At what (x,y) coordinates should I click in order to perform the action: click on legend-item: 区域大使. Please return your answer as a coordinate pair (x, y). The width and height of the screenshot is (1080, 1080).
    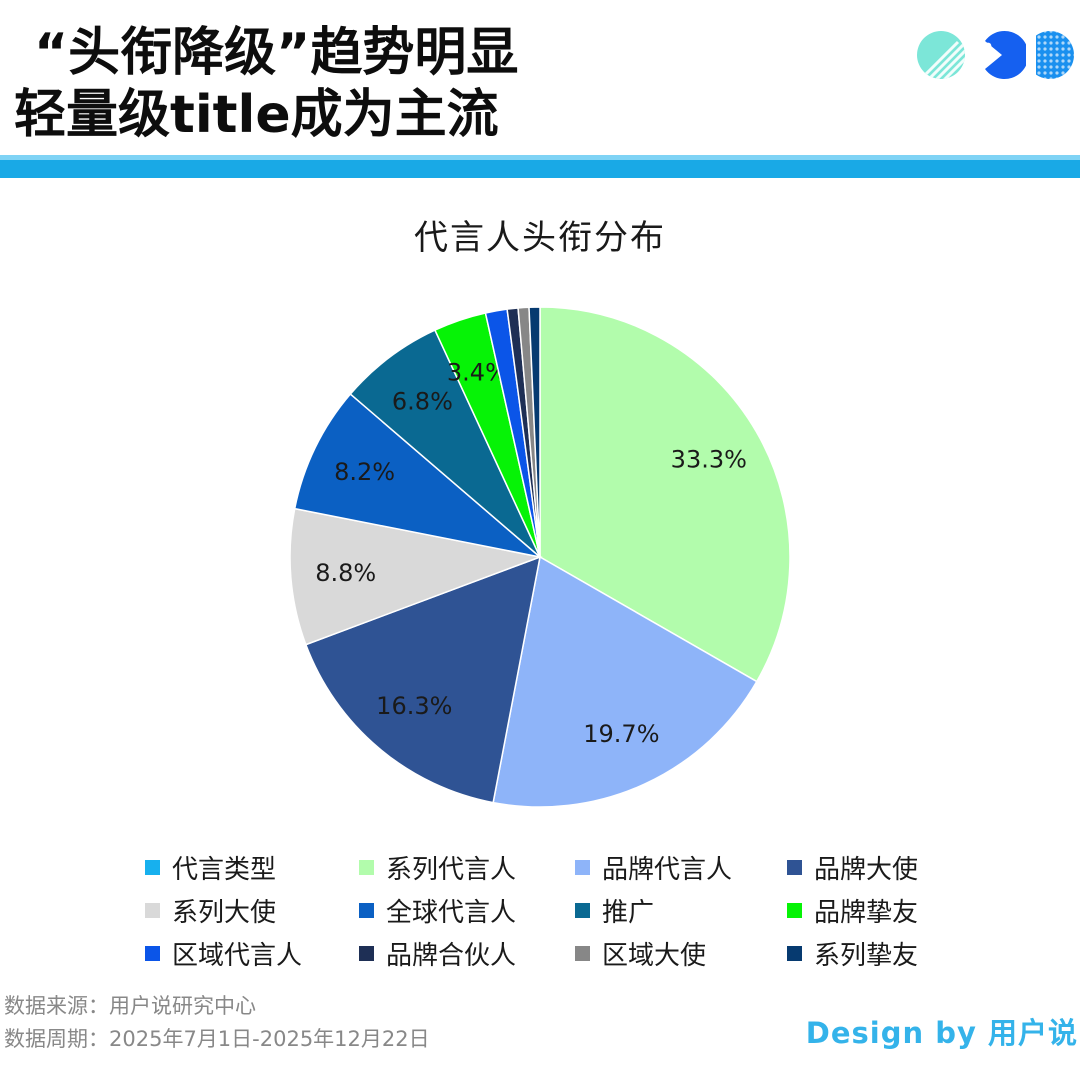
    Looking at the image, I should click on (681, 953).